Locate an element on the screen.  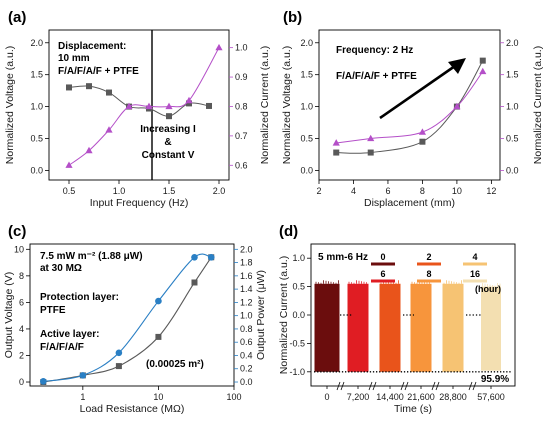
x-tick-label: 2.0 is located at coordinates (219, 191).